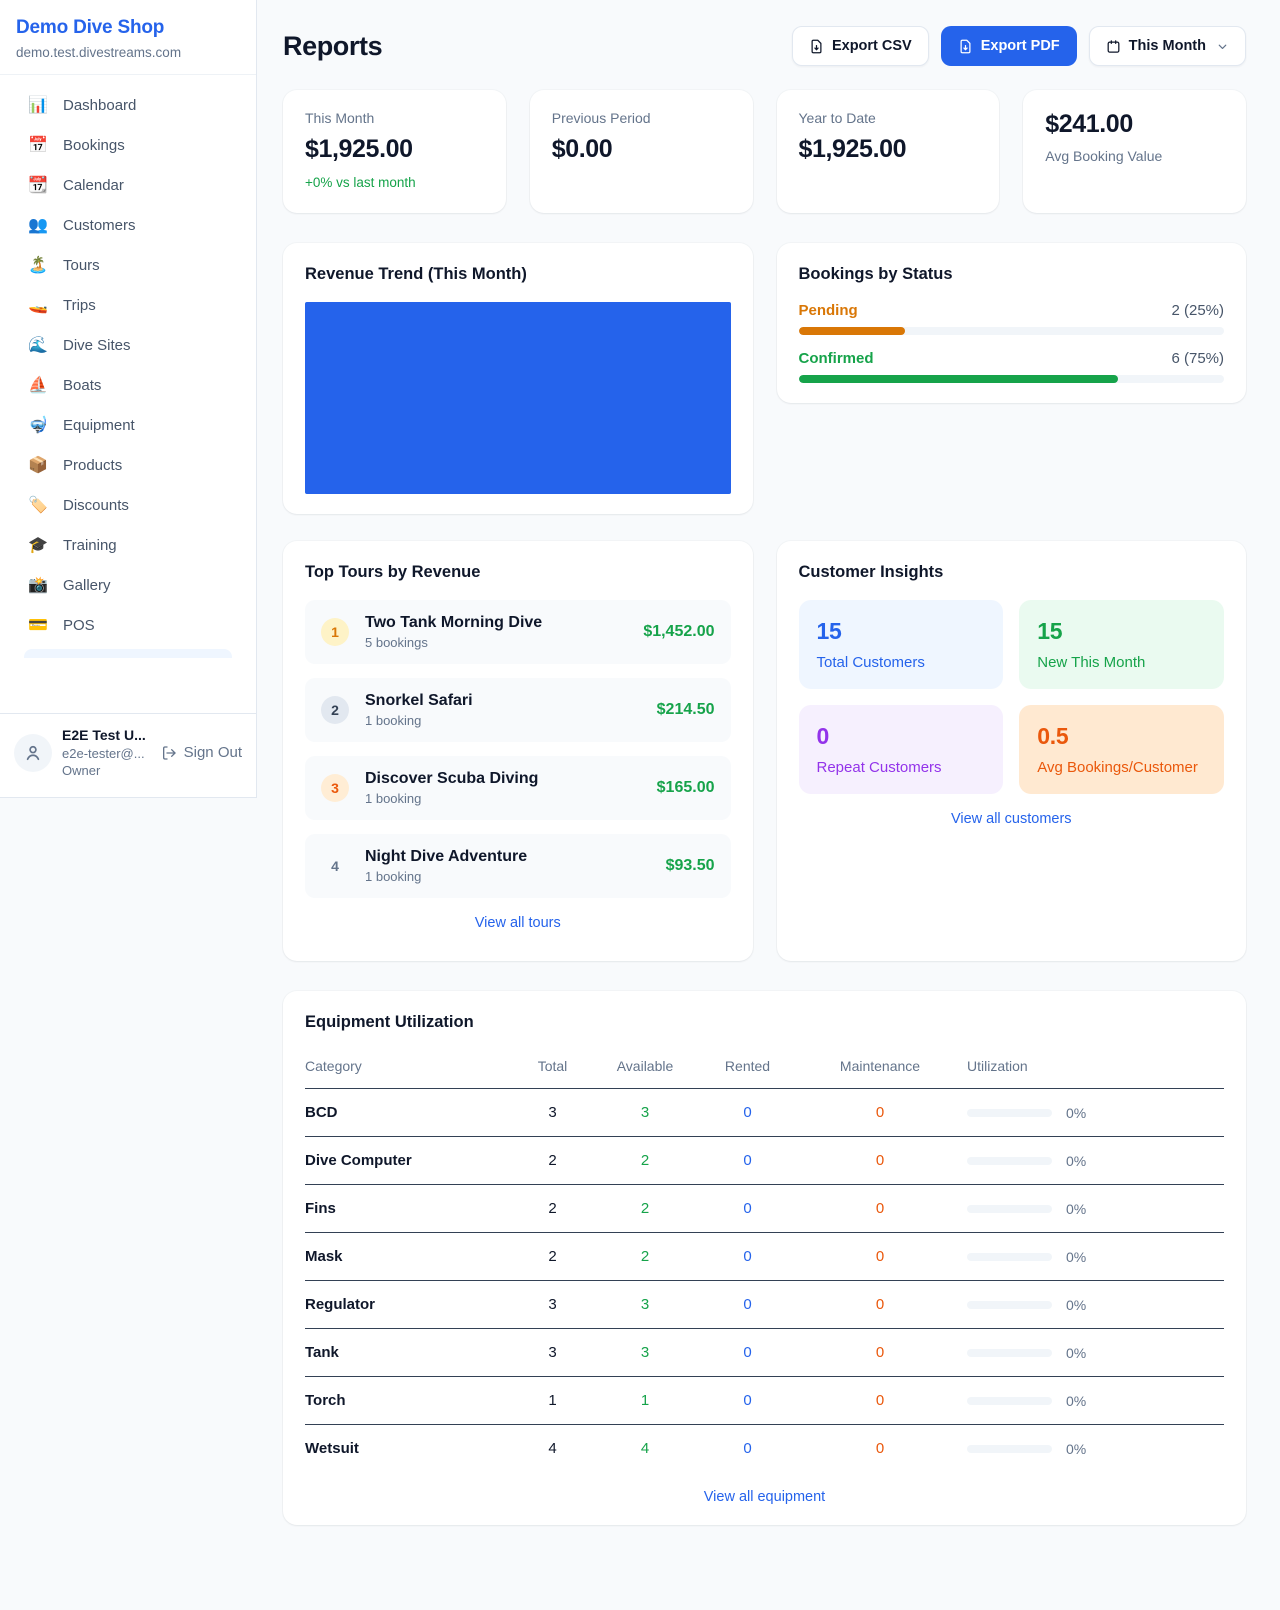 Image resolution: width=1280 pixels, height=1610 pixels. Describe the element at coordinates (1089, 1069) in the screenshot. I see `column-header-utilization: Utilization` at that location.